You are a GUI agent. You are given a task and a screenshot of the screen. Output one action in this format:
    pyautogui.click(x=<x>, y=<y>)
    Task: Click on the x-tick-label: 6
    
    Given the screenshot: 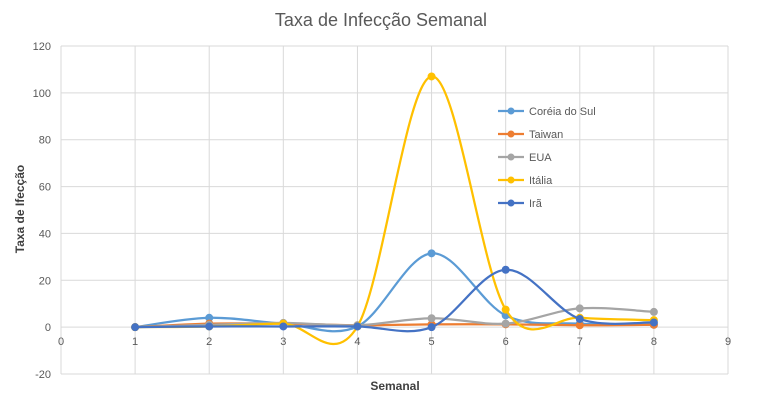 What is the action you would take?
    pyautogui.click(x=506, y=342)
    